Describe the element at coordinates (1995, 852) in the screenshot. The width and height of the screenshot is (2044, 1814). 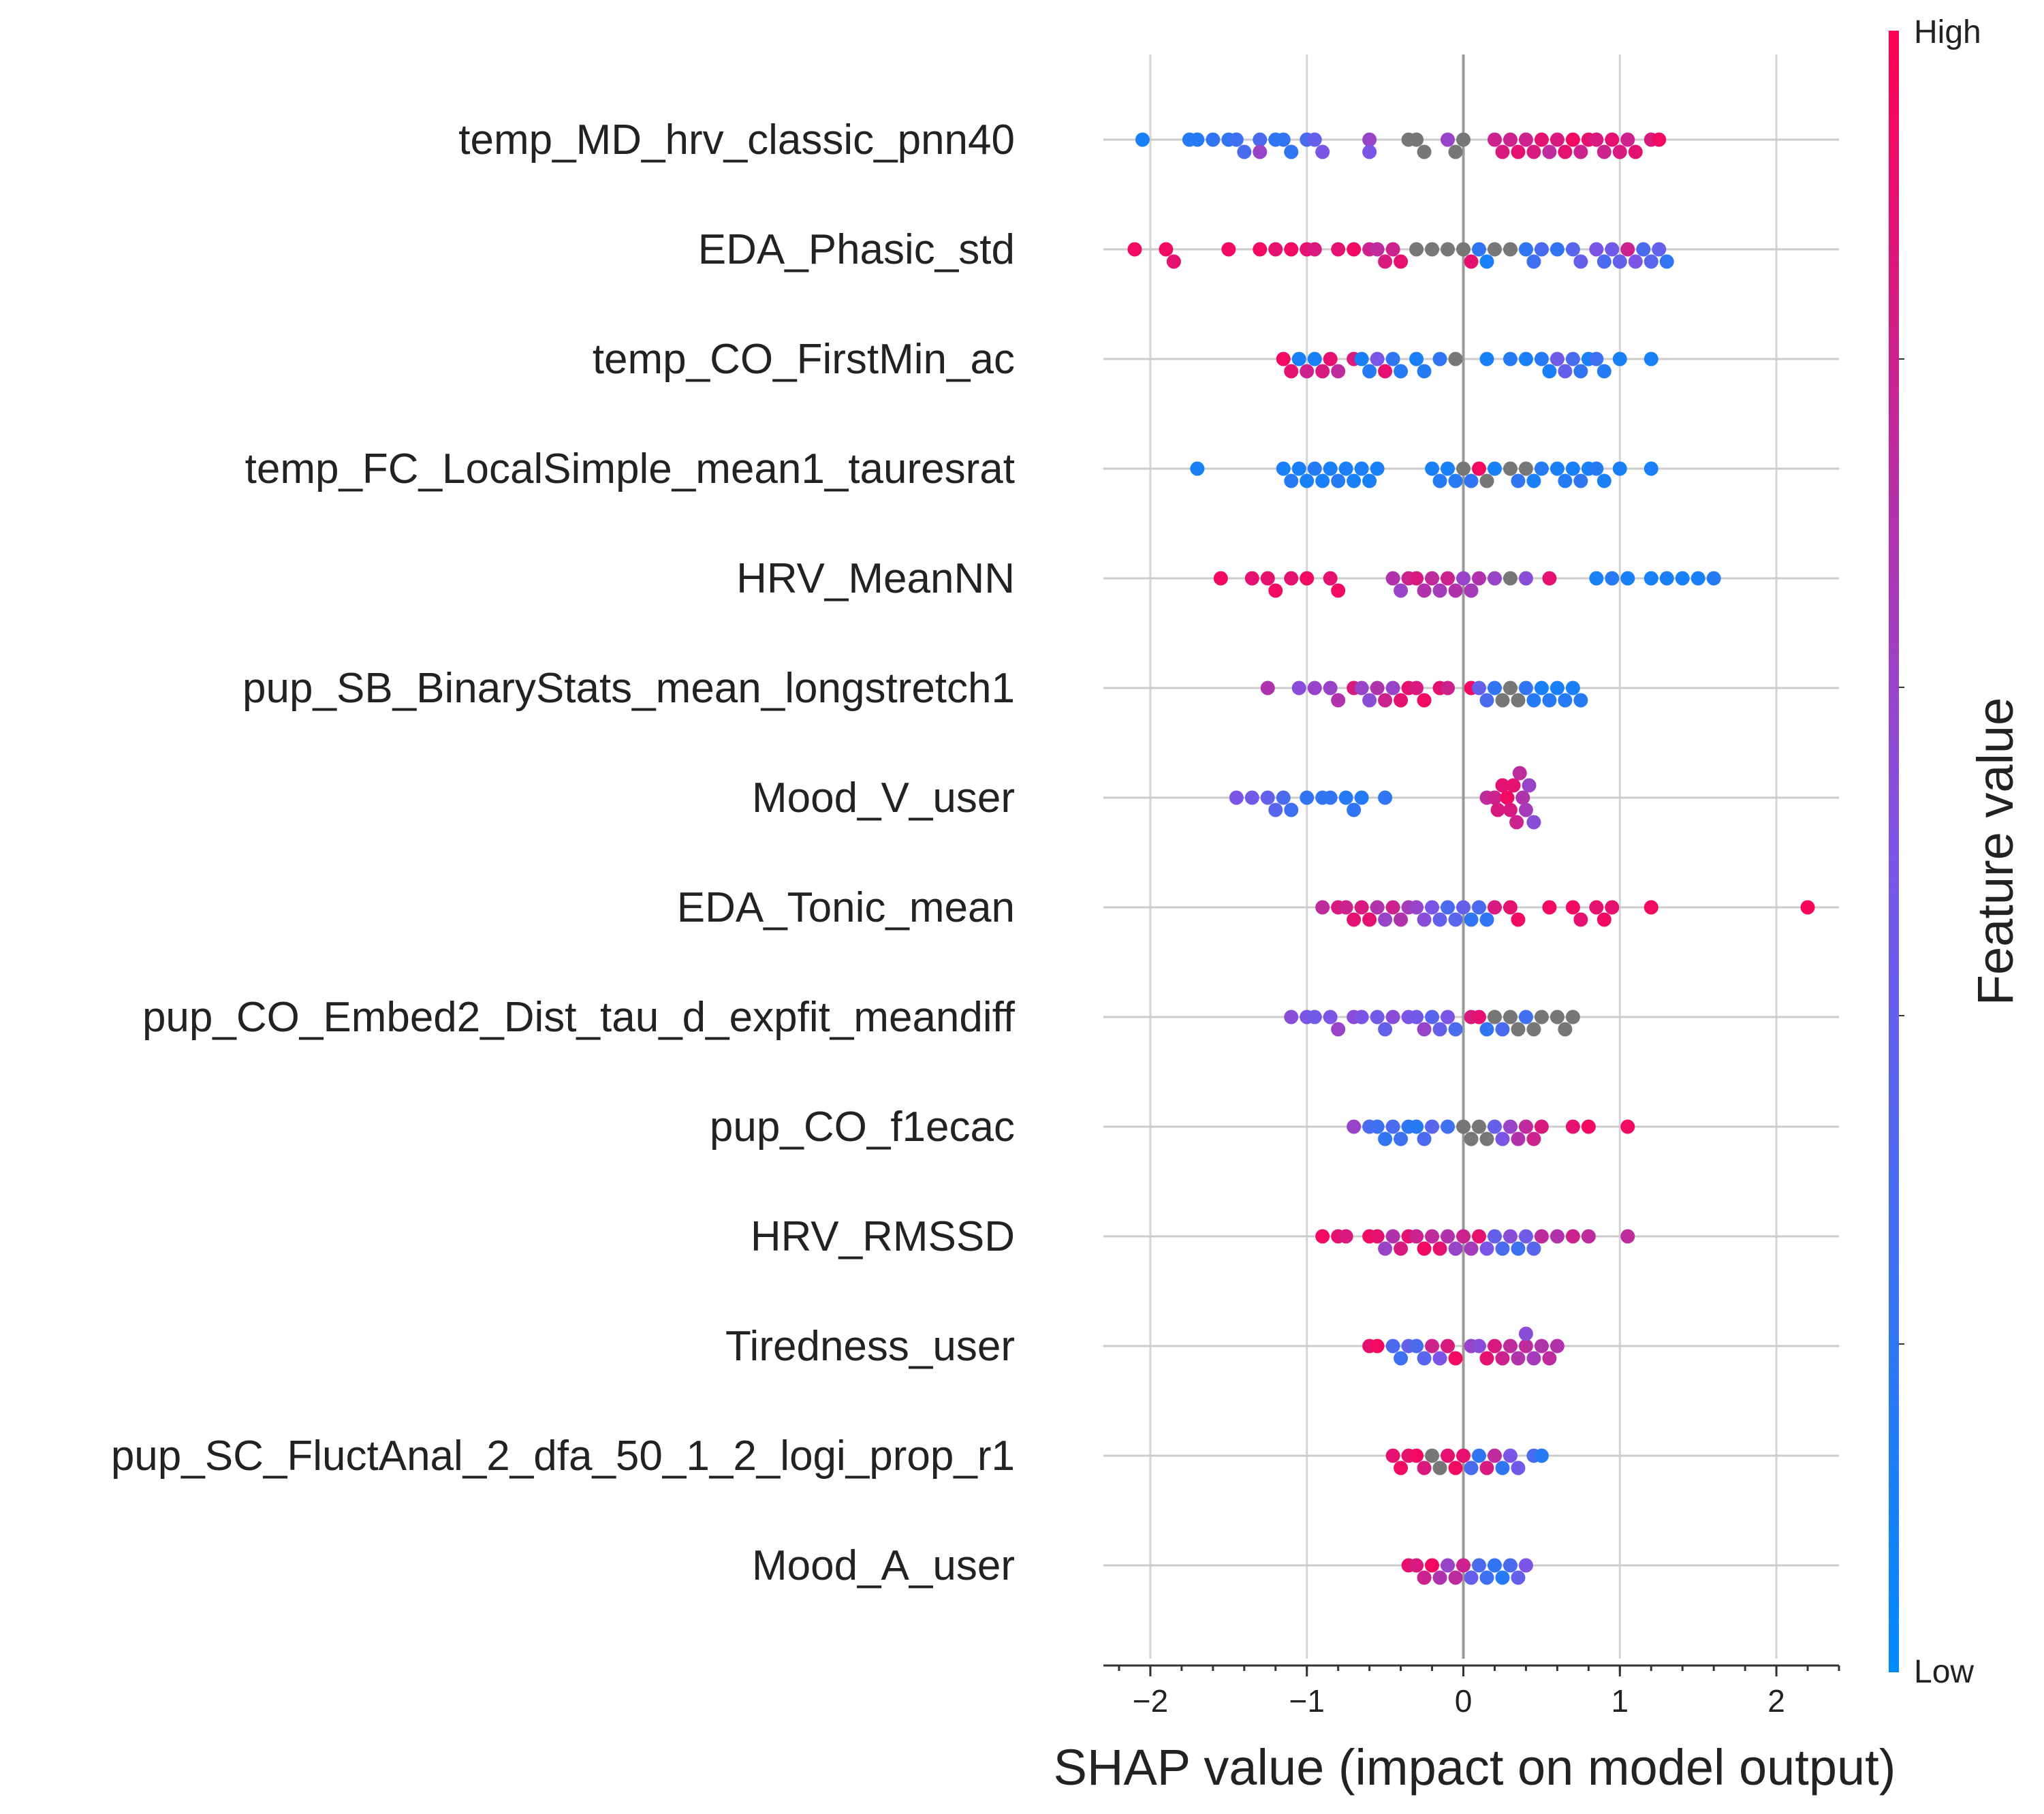
I see `colorbar-title: Feature value` at that location.